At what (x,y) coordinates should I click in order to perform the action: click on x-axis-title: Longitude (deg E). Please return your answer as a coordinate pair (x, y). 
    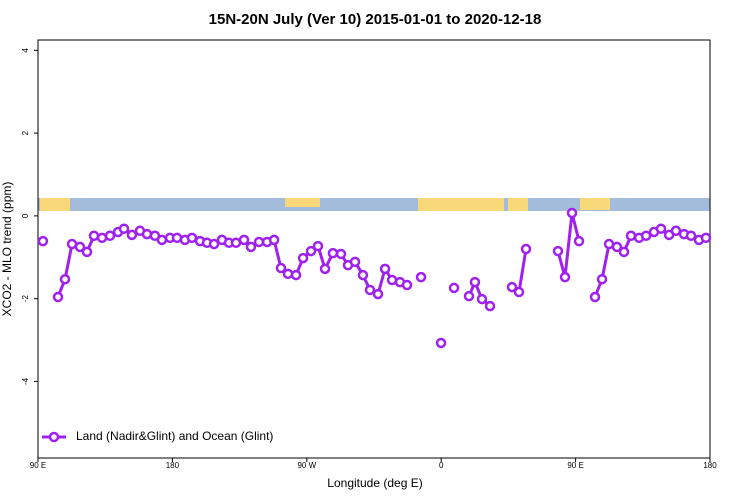
    Looking at the image, I should click on (374, 483).